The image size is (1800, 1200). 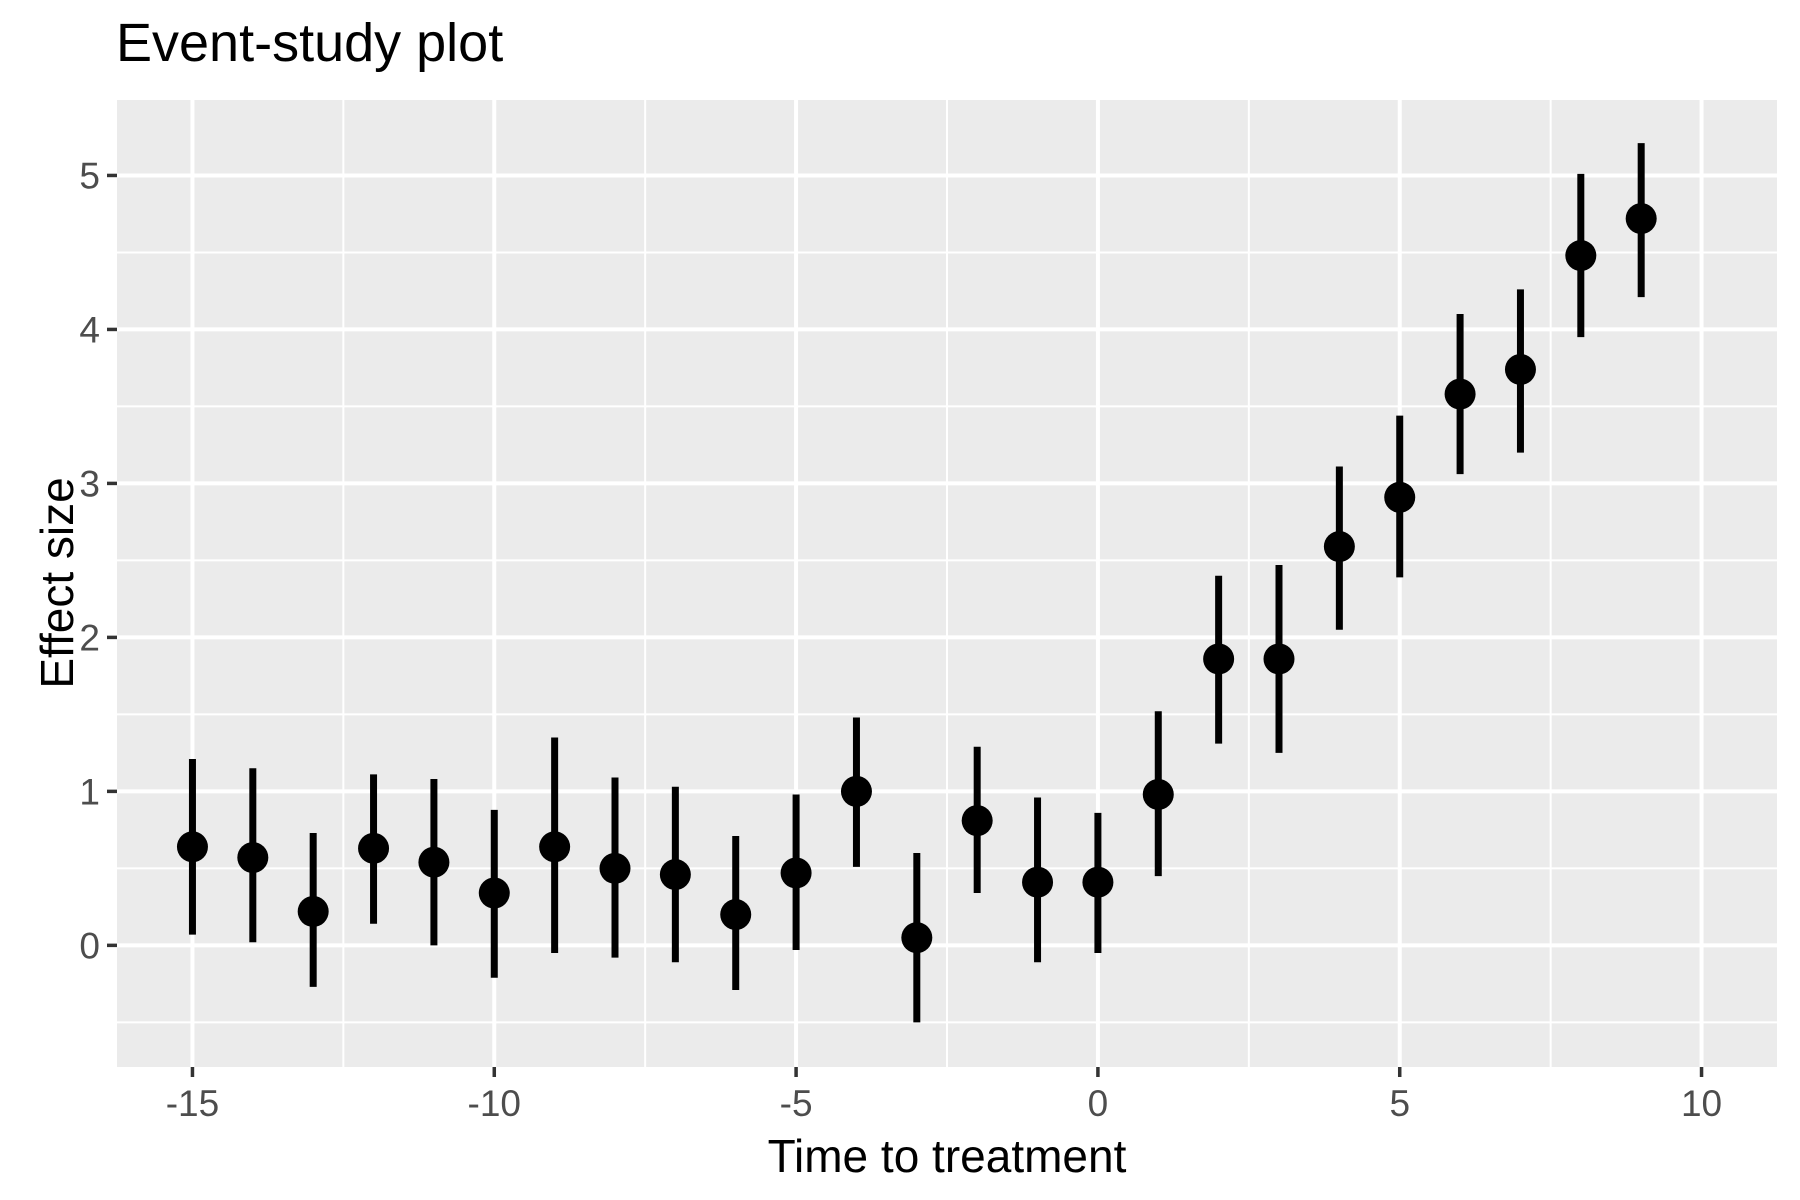 What do you see at coordinates (310, 43) in the screenshot?
I see `plot-title: Event-study plot` at bounding box center [310, 43].